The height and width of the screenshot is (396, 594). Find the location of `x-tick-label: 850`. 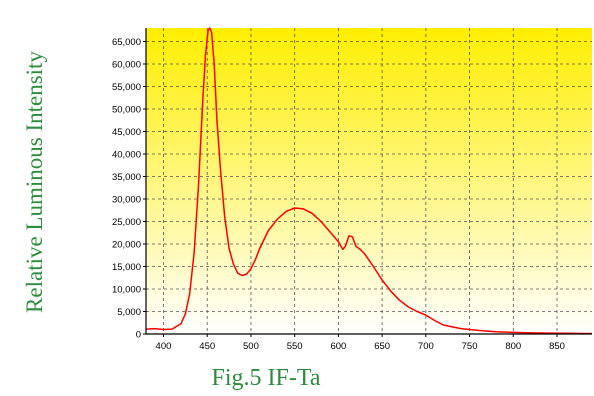

x-tick-label: 850 is located at coordinates (557, 346).